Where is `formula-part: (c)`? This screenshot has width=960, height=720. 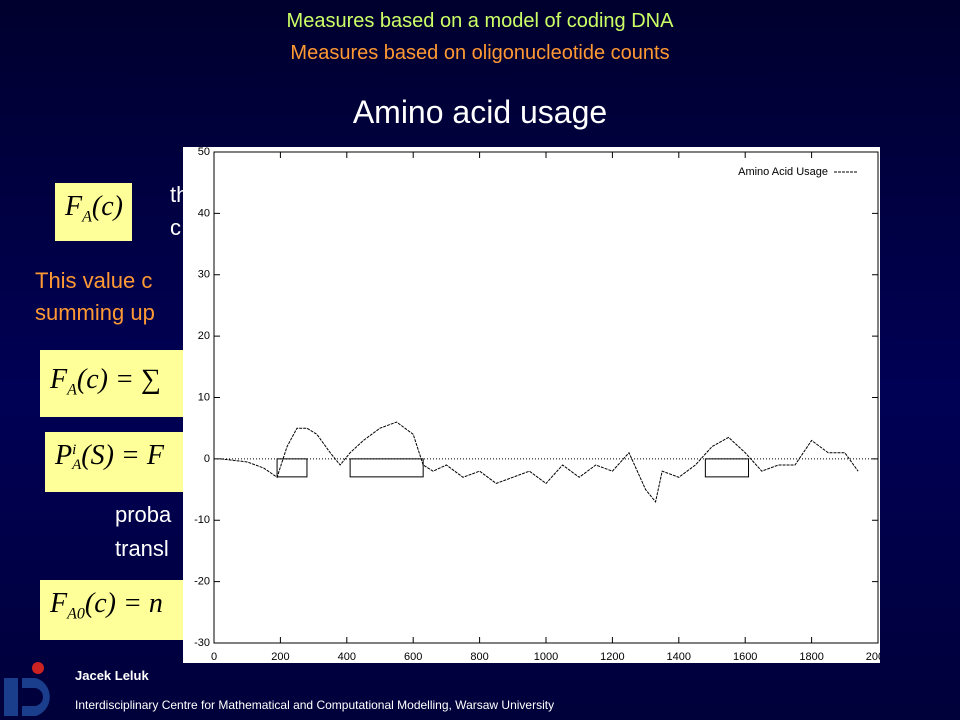
formula-part: (c) is located at coordinates (107, 206).